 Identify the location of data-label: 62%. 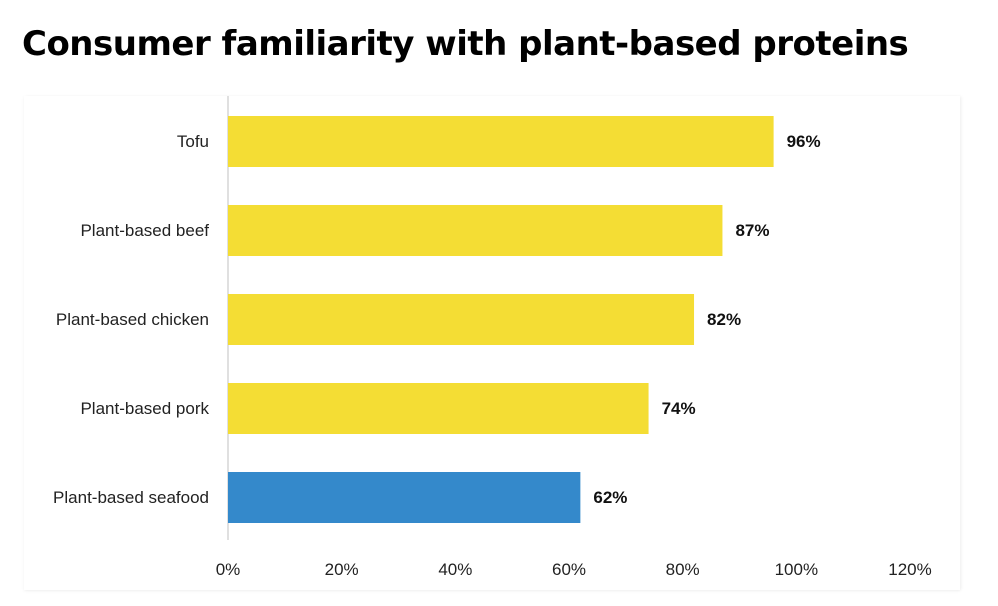
(610, 497).